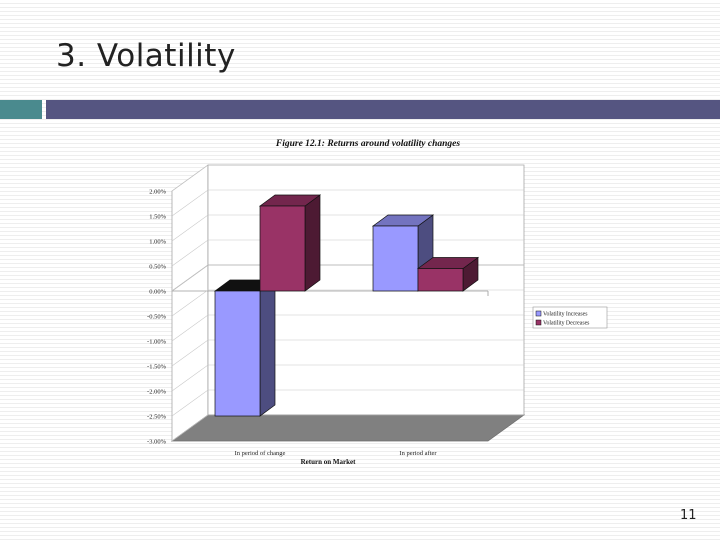  What do you see at coordinates (157, 417) in the screenshot?
I see `y-tick-label: -2.50%` at bounding box center [157, 417].